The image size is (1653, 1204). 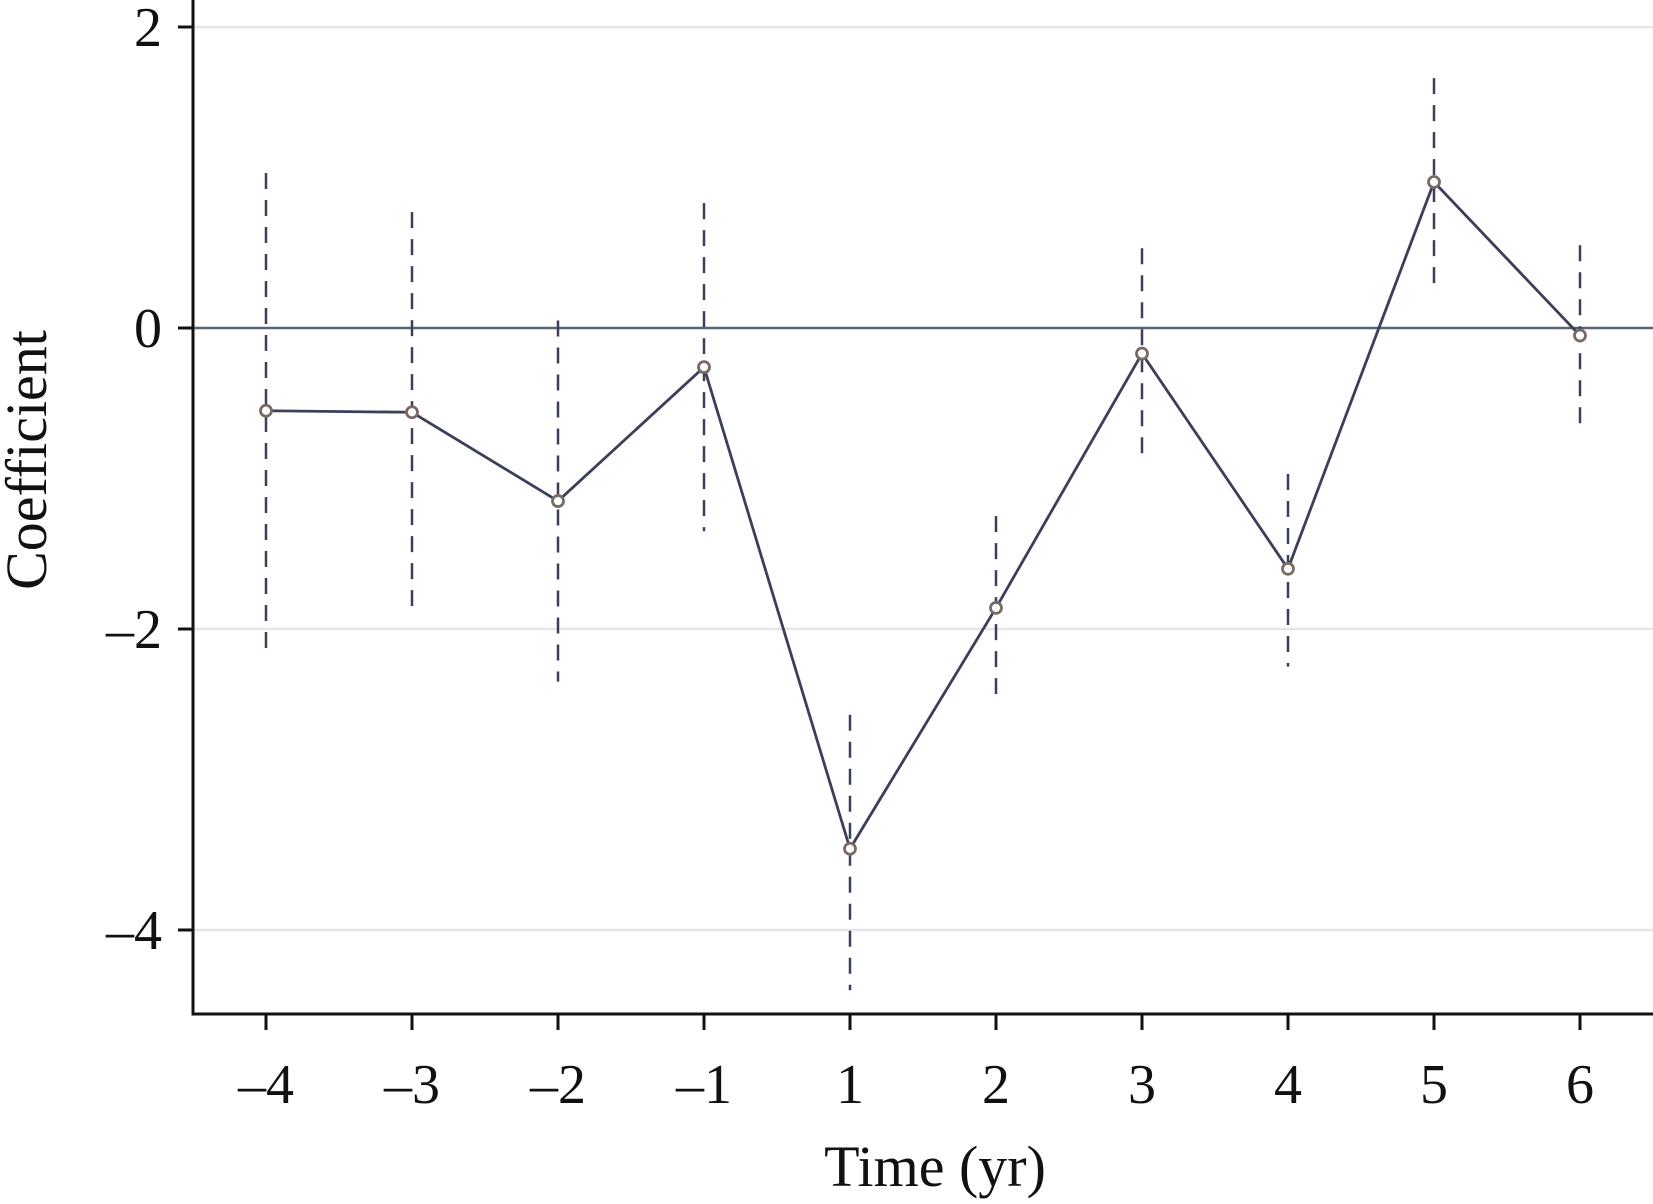 What do you see at coordinates (149, 481) in the screenshot?
I see `y-axis-ticks: 2 0 –2 –4` at bounding box center [149, 481].